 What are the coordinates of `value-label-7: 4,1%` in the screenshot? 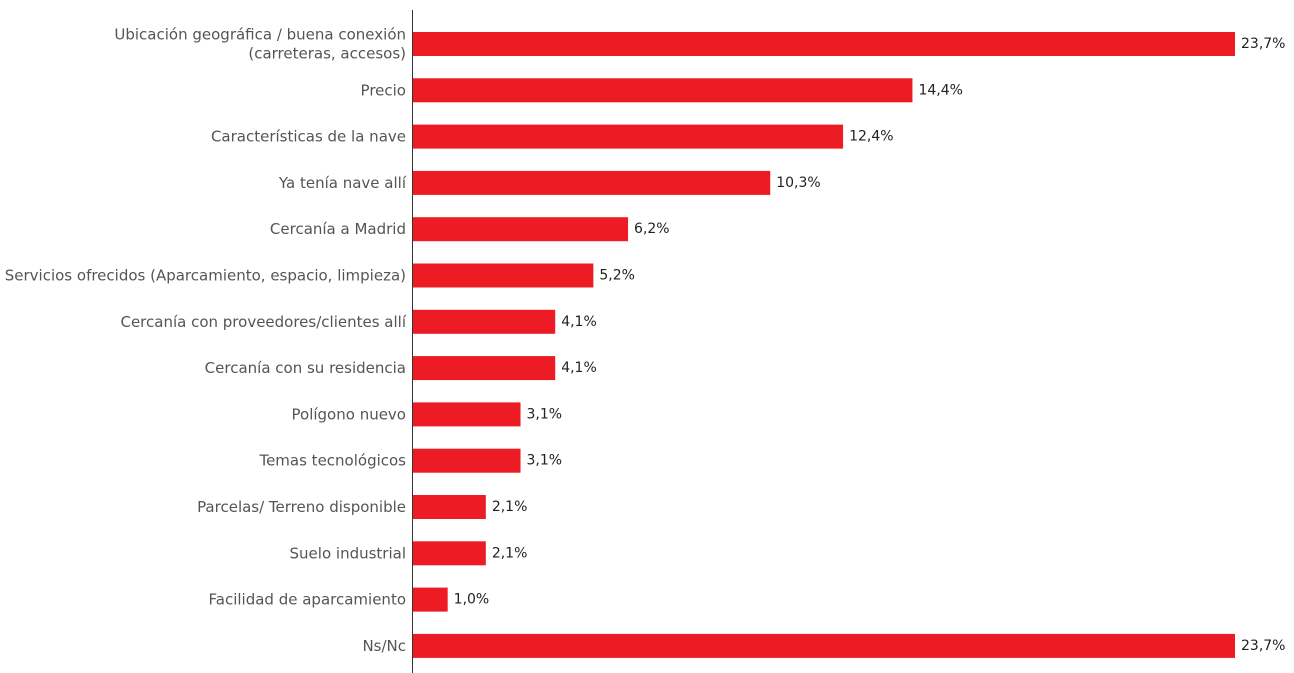 It's located at (579, 368).